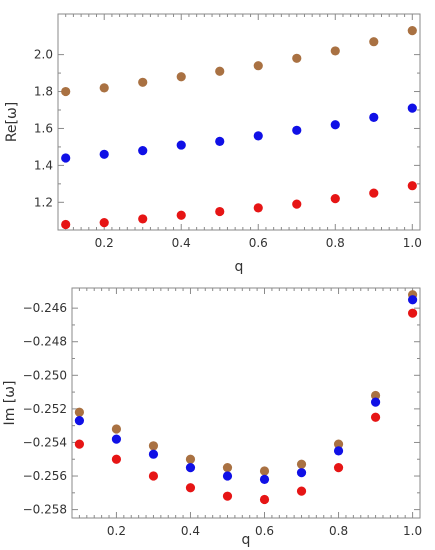  I want to click on upper-x-tick-label: 1.0, so click(412, 243).